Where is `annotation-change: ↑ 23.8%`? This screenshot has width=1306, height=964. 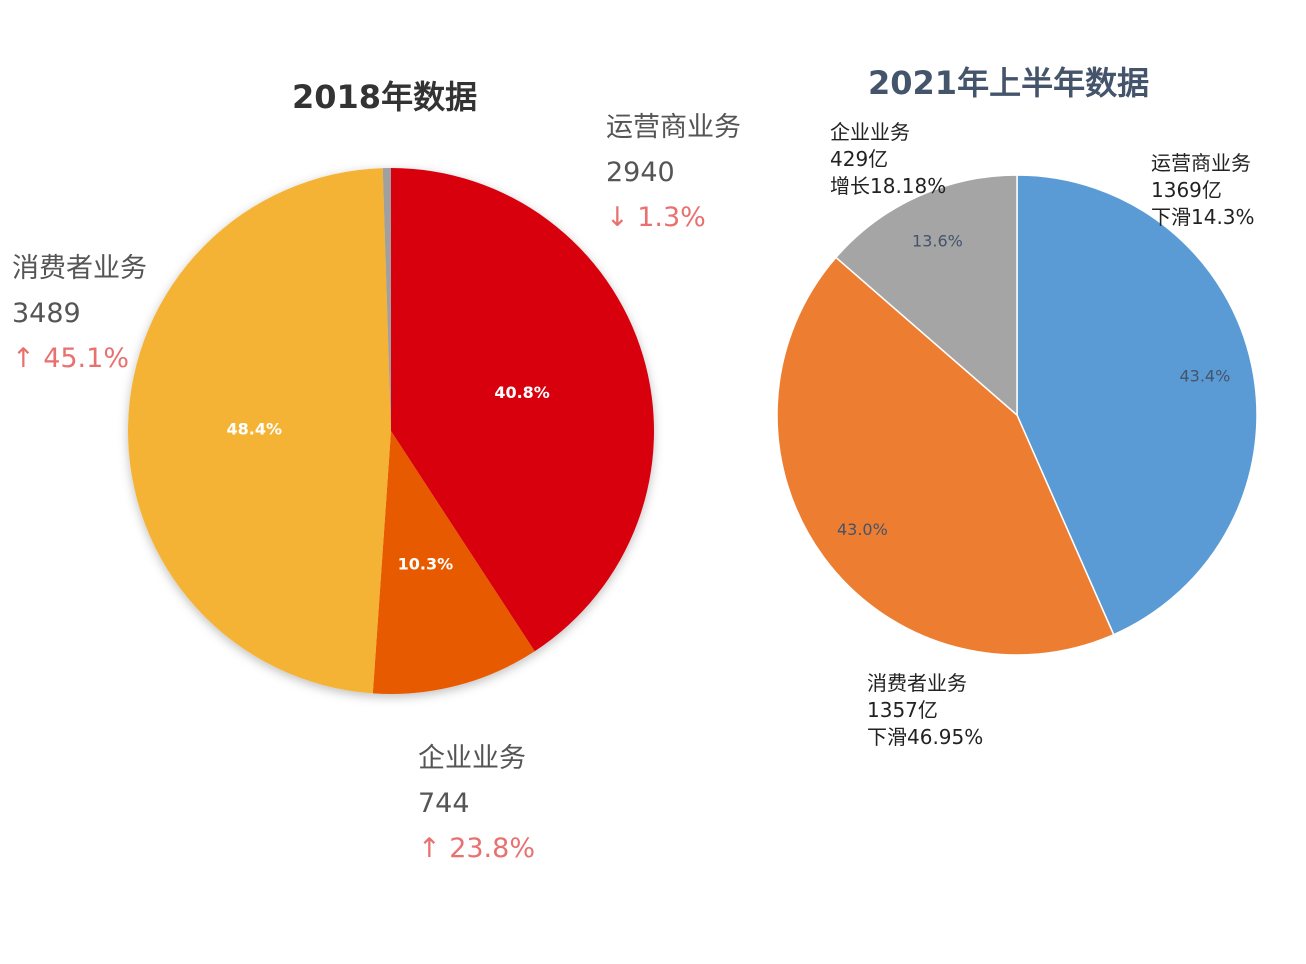
annotation-change: ↑ 23.8% is located at coordinates (476, 848).